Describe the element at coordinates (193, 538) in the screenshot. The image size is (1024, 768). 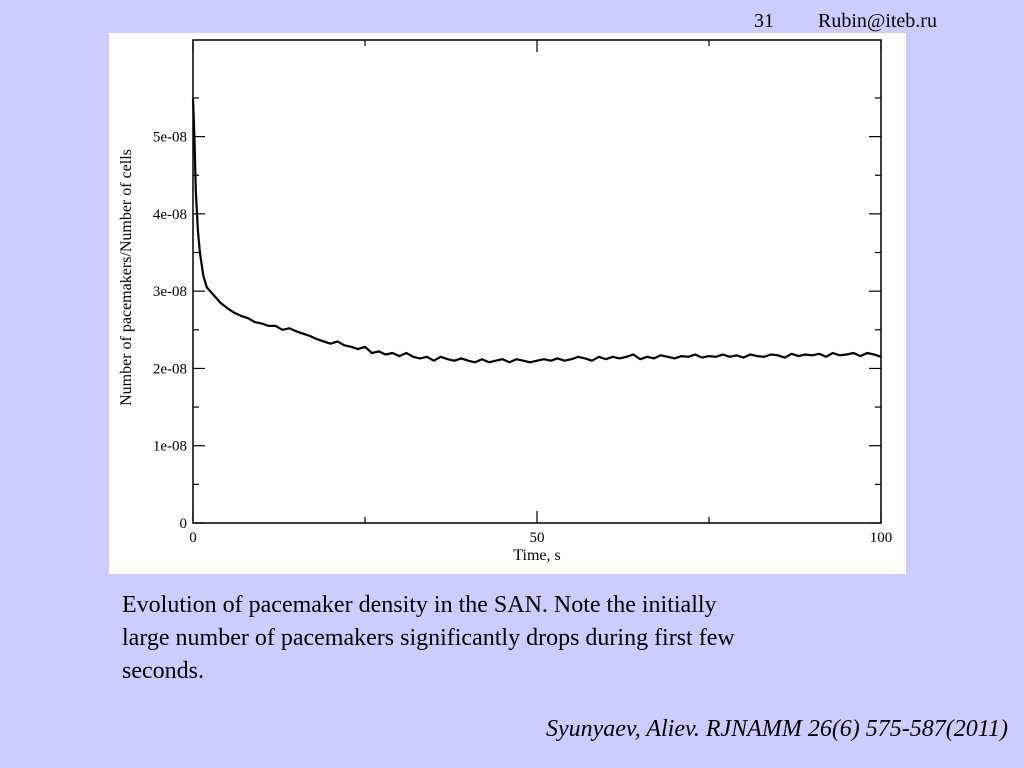
I see `x-tick-label: 0` at that location.